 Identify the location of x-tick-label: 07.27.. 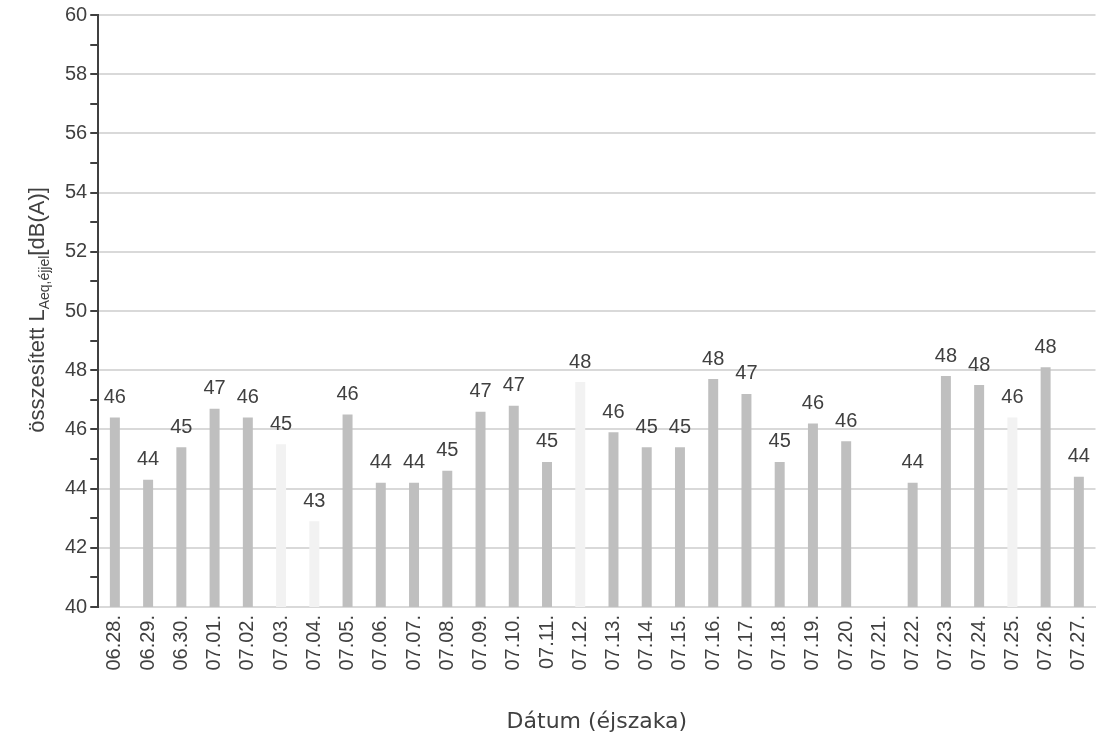
(1077, 642).